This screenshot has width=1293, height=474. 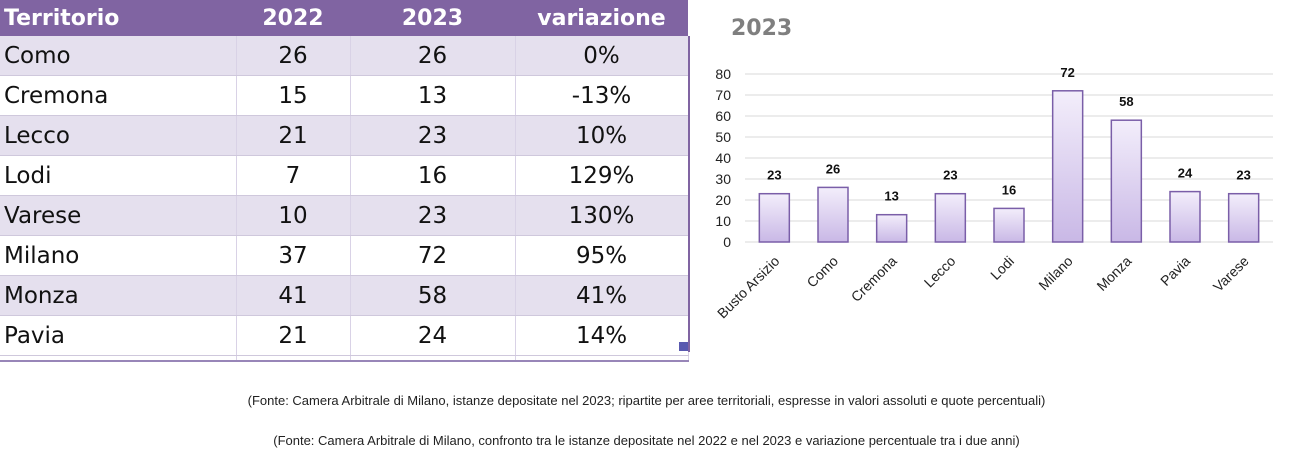 What do you see at coordinates (723, 74) in the screenshot?
I see `y-tick-label: 80` at bounding box center [723, 74].